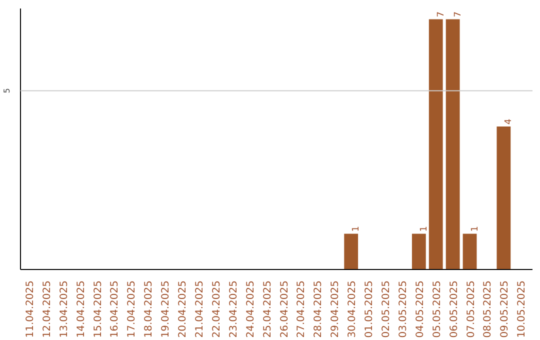 This screenshot has height=340, width=540. Describe the element at coordinates (522, 309) in the screenshot. I see `x-tick-label: 10.05.2025` at that location.